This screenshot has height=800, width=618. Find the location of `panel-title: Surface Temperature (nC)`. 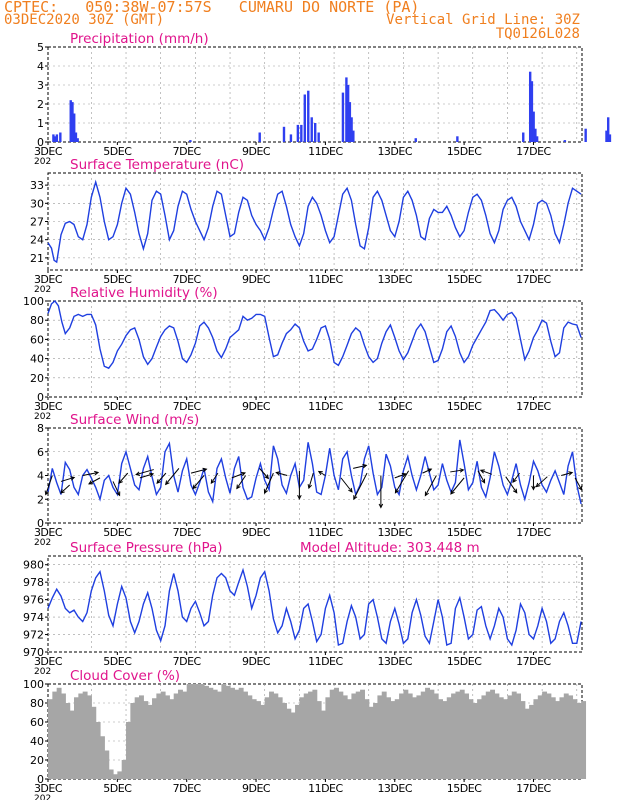

panel-title: Surface Temperature (nC) is located at coordinates (157, 165).